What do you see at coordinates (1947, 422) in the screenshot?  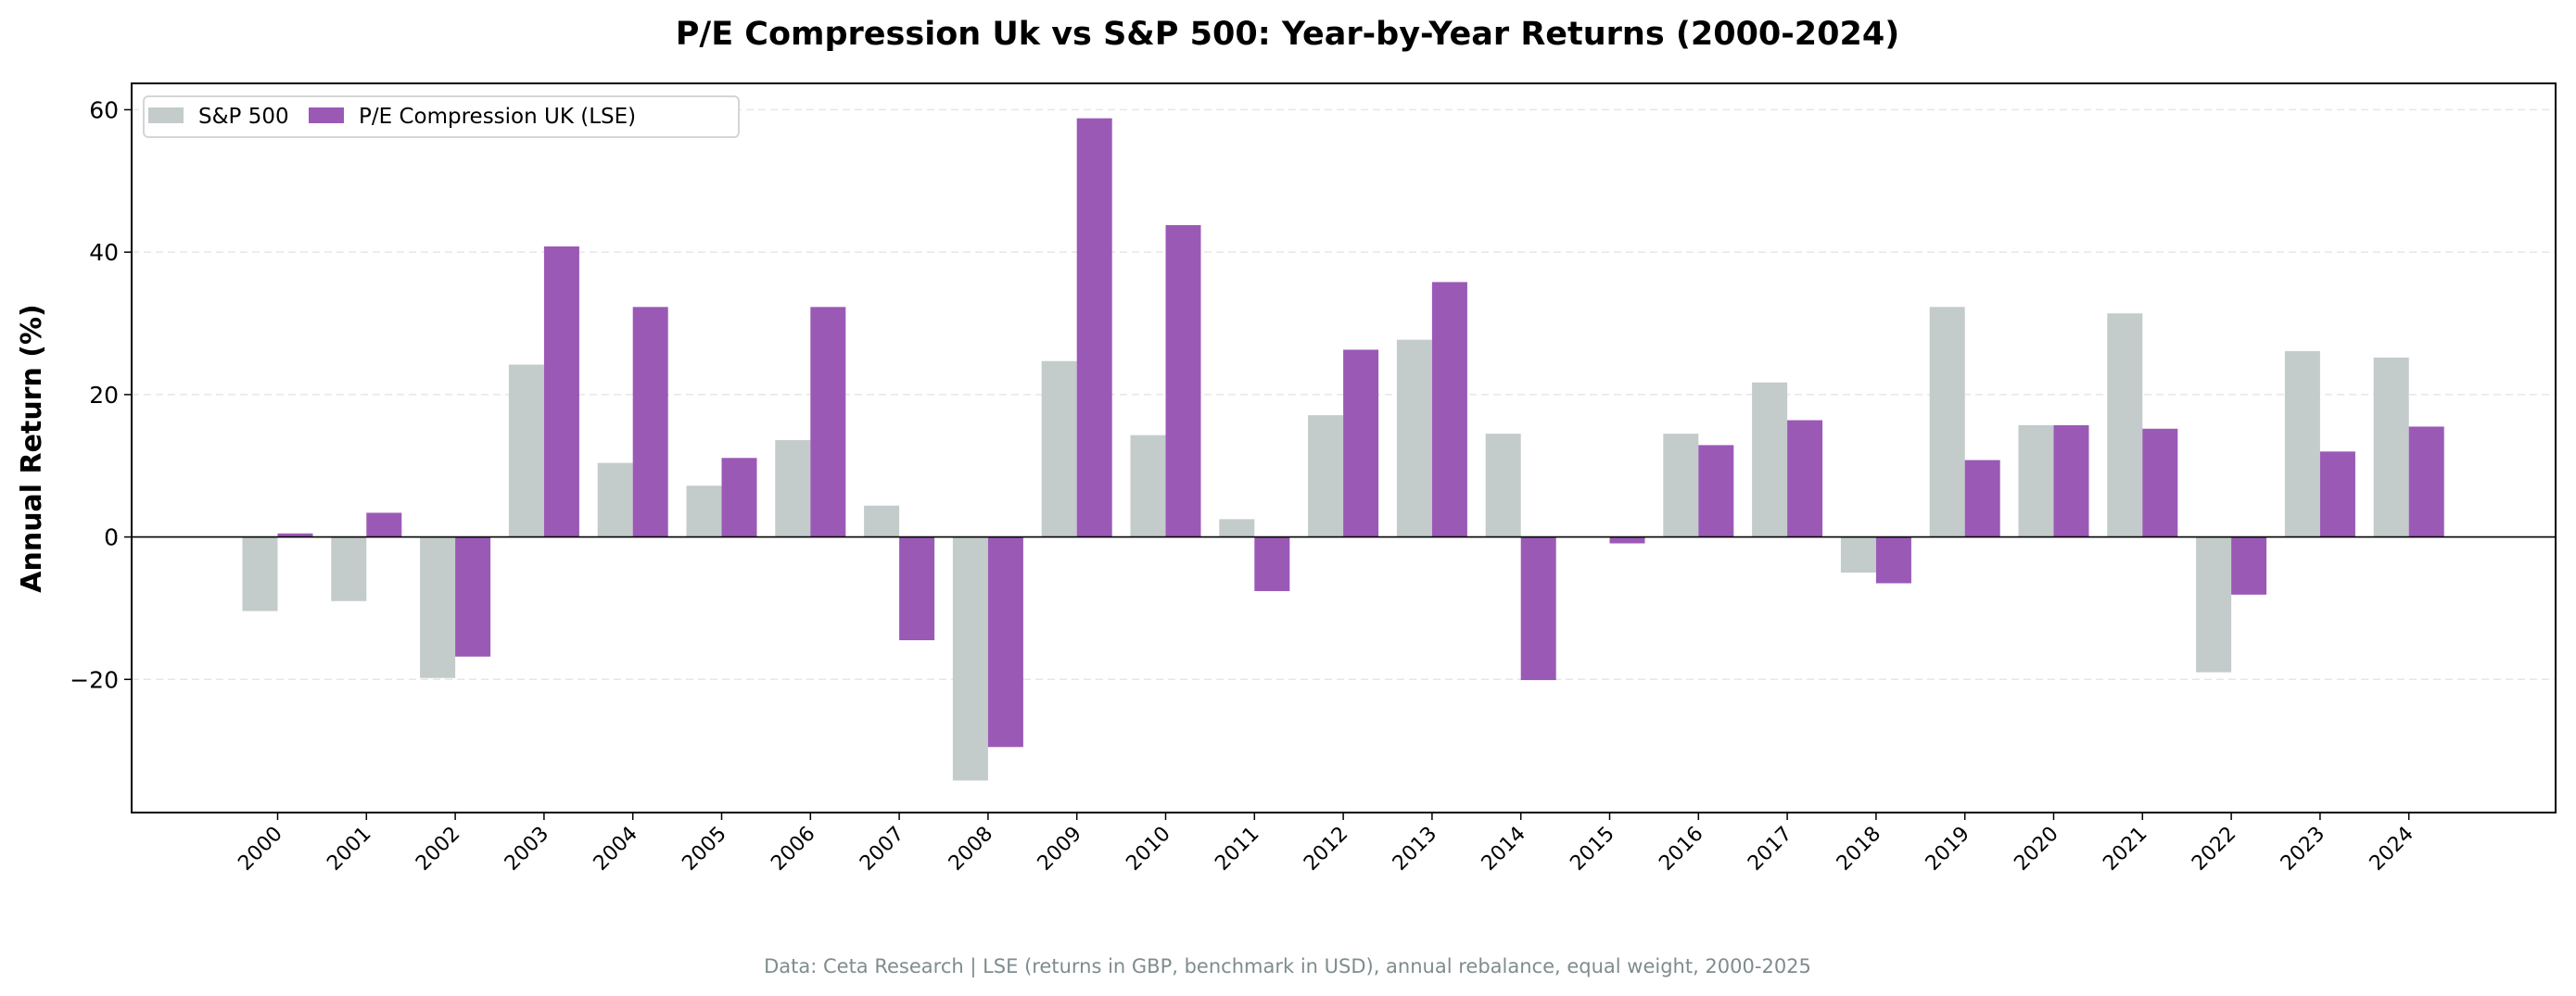 I see `bar-sp500-2019` at bounding box center [1947, 422].